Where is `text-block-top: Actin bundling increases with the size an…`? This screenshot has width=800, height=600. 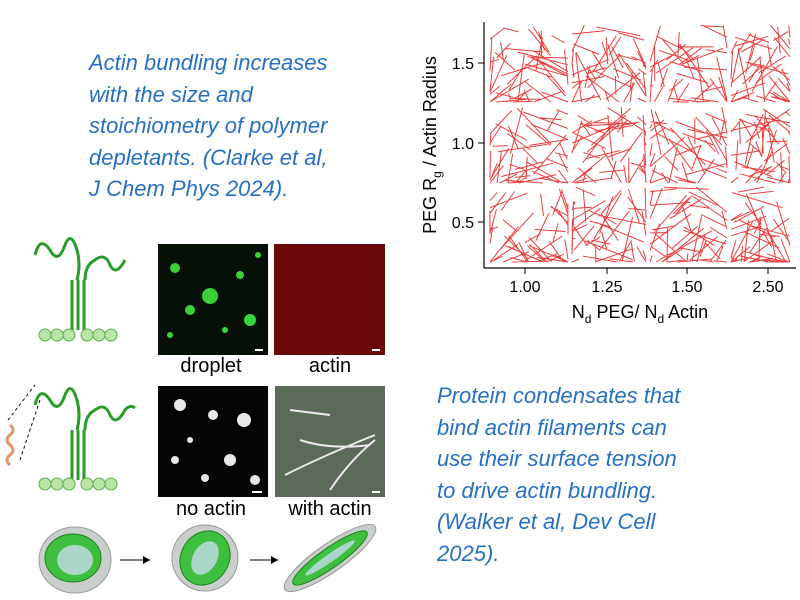 text-block-top: Actin bundling increases with the size an… is located at coordinates (208, 126).